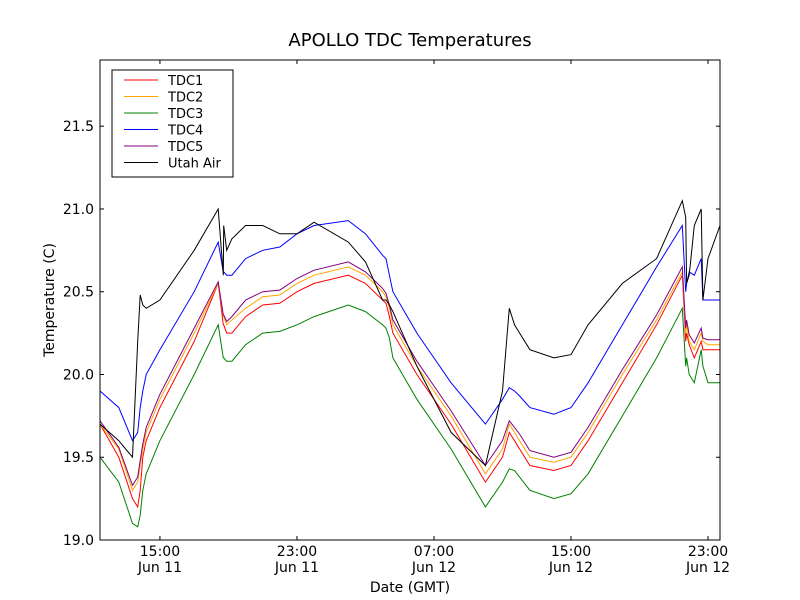  Describe the element at coordinates (78, 293) in the screenshot. I see `y-tick-label: 20.5` at that location.